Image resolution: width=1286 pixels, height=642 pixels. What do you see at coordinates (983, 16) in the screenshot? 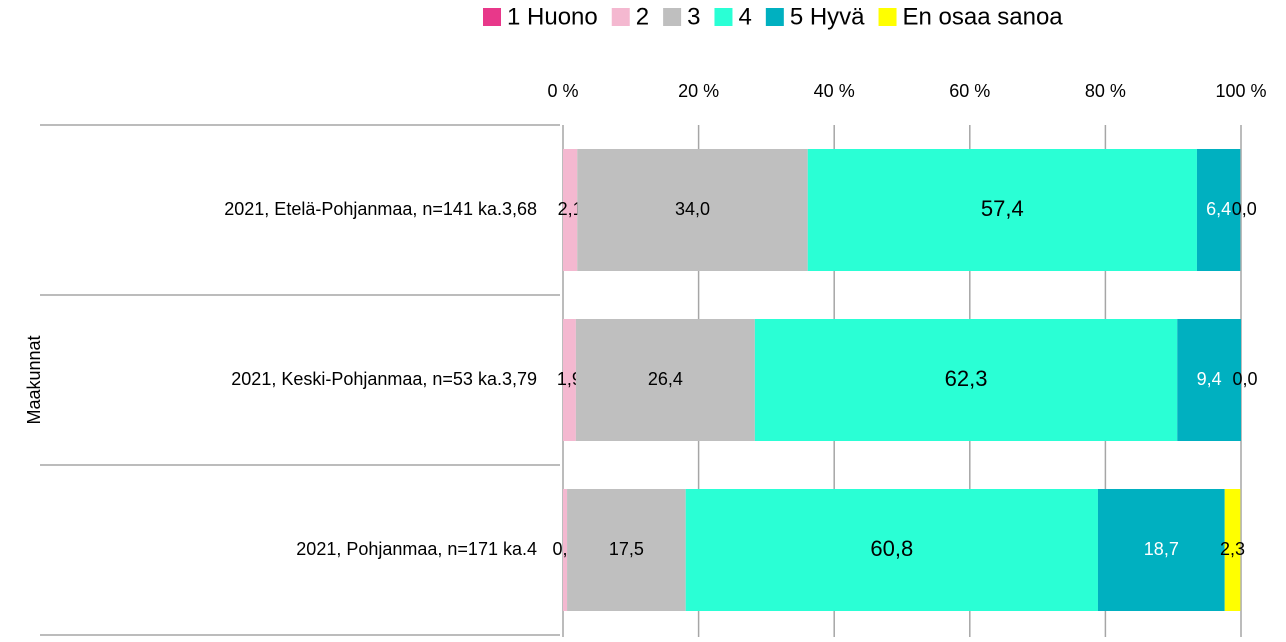
I see `legend-label: En osaa sanoa` at bounding box center [983, 16].